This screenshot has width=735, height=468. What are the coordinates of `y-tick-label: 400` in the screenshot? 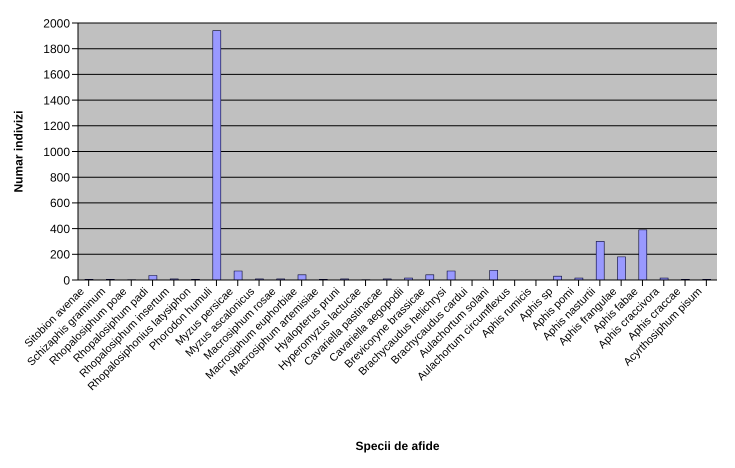 It's located at (60, 229).